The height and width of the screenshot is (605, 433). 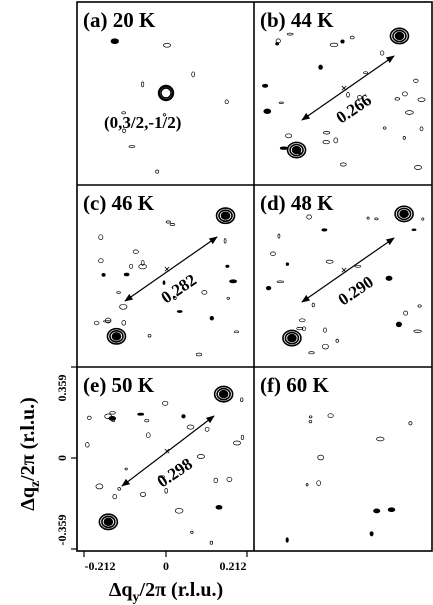 What do you see at coordinates (165, 578) in the screenshot?
I see `x-axis: -0.212 0 0.212 Δqy/2π (r.l.u.)` at bounding box center [165, 578].